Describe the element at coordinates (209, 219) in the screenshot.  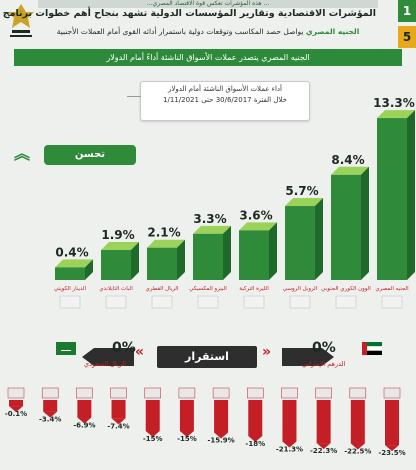
I see `bar-value-label-4: 3.3%` at that location.